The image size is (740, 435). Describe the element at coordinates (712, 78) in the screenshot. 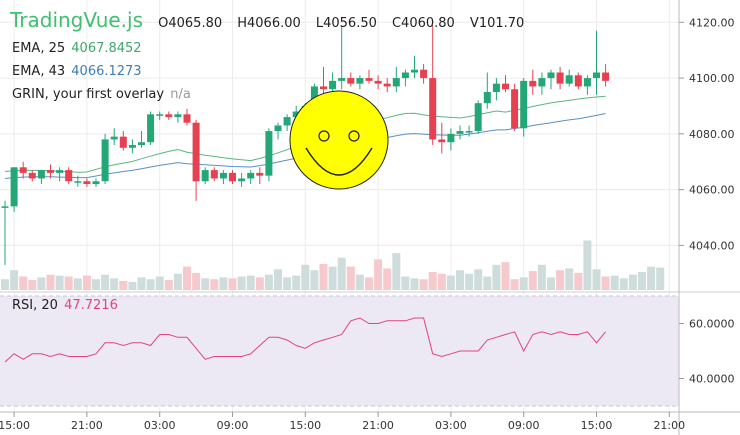

I see `price-axis-label: 4100.00` at that location.